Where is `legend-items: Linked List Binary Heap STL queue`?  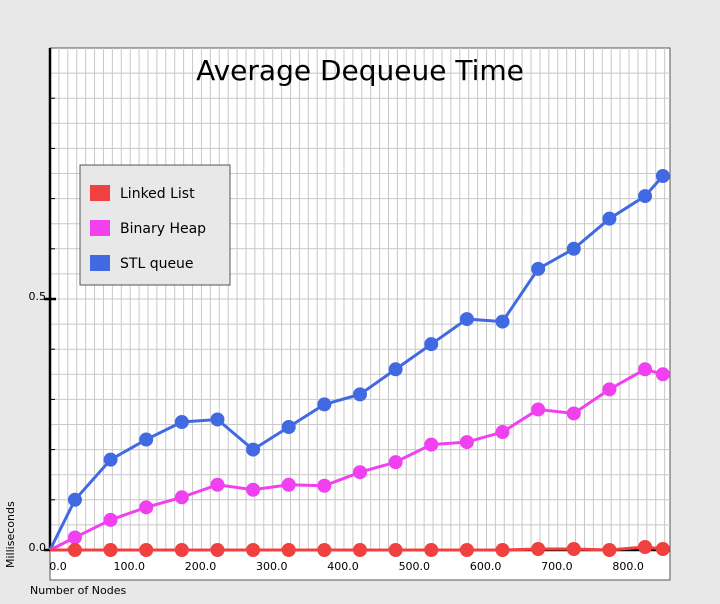
legend-items: Linked List Binary Heap STL queue is located at coordinates (148, 228).